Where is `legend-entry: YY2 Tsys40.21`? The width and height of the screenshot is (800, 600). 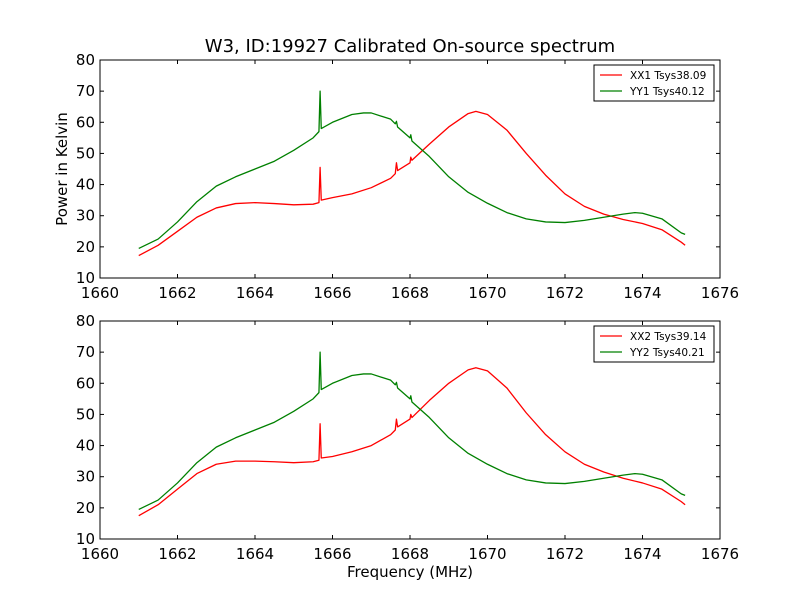 legend-entry: YY2 Tsys40.21 is located at coordinates (667, 353).